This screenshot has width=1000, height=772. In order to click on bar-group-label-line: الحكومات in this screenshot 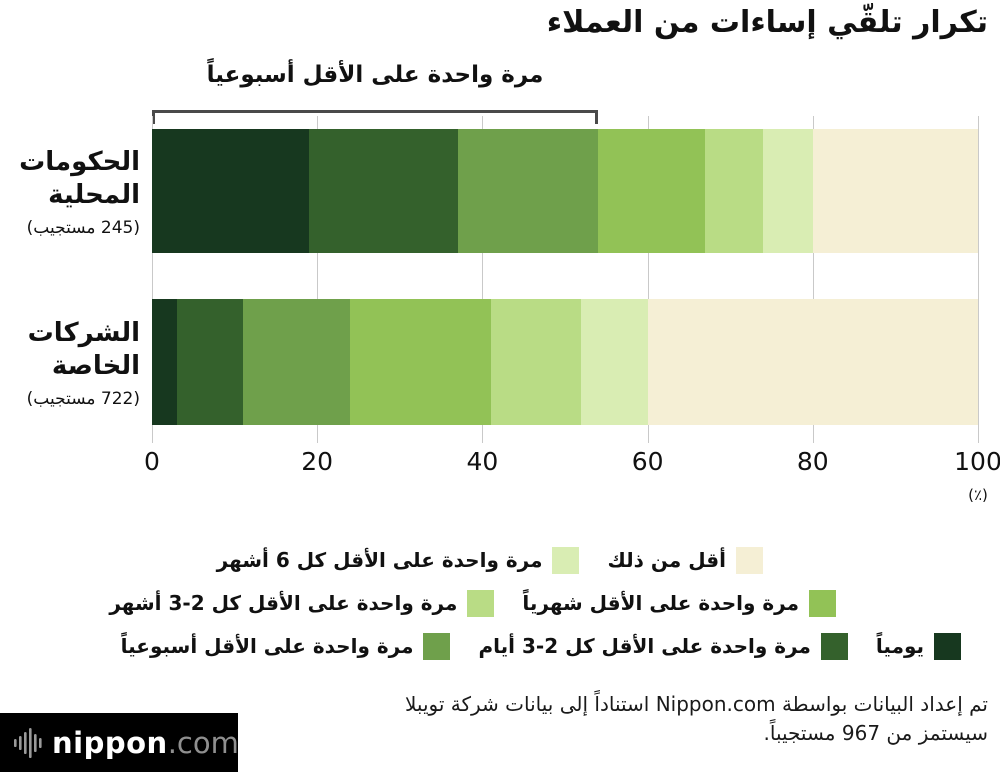, I will do `click(79, 162)`.